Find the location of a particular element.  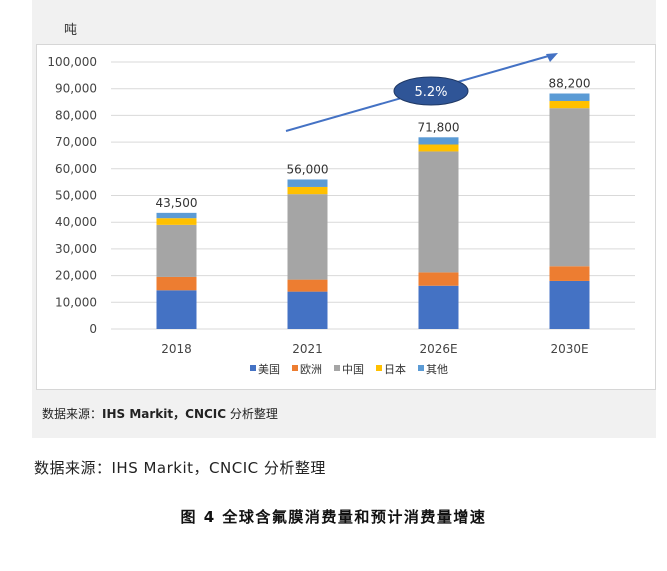

y-tick-label: 80,000 is located at coordinates (76, 115).